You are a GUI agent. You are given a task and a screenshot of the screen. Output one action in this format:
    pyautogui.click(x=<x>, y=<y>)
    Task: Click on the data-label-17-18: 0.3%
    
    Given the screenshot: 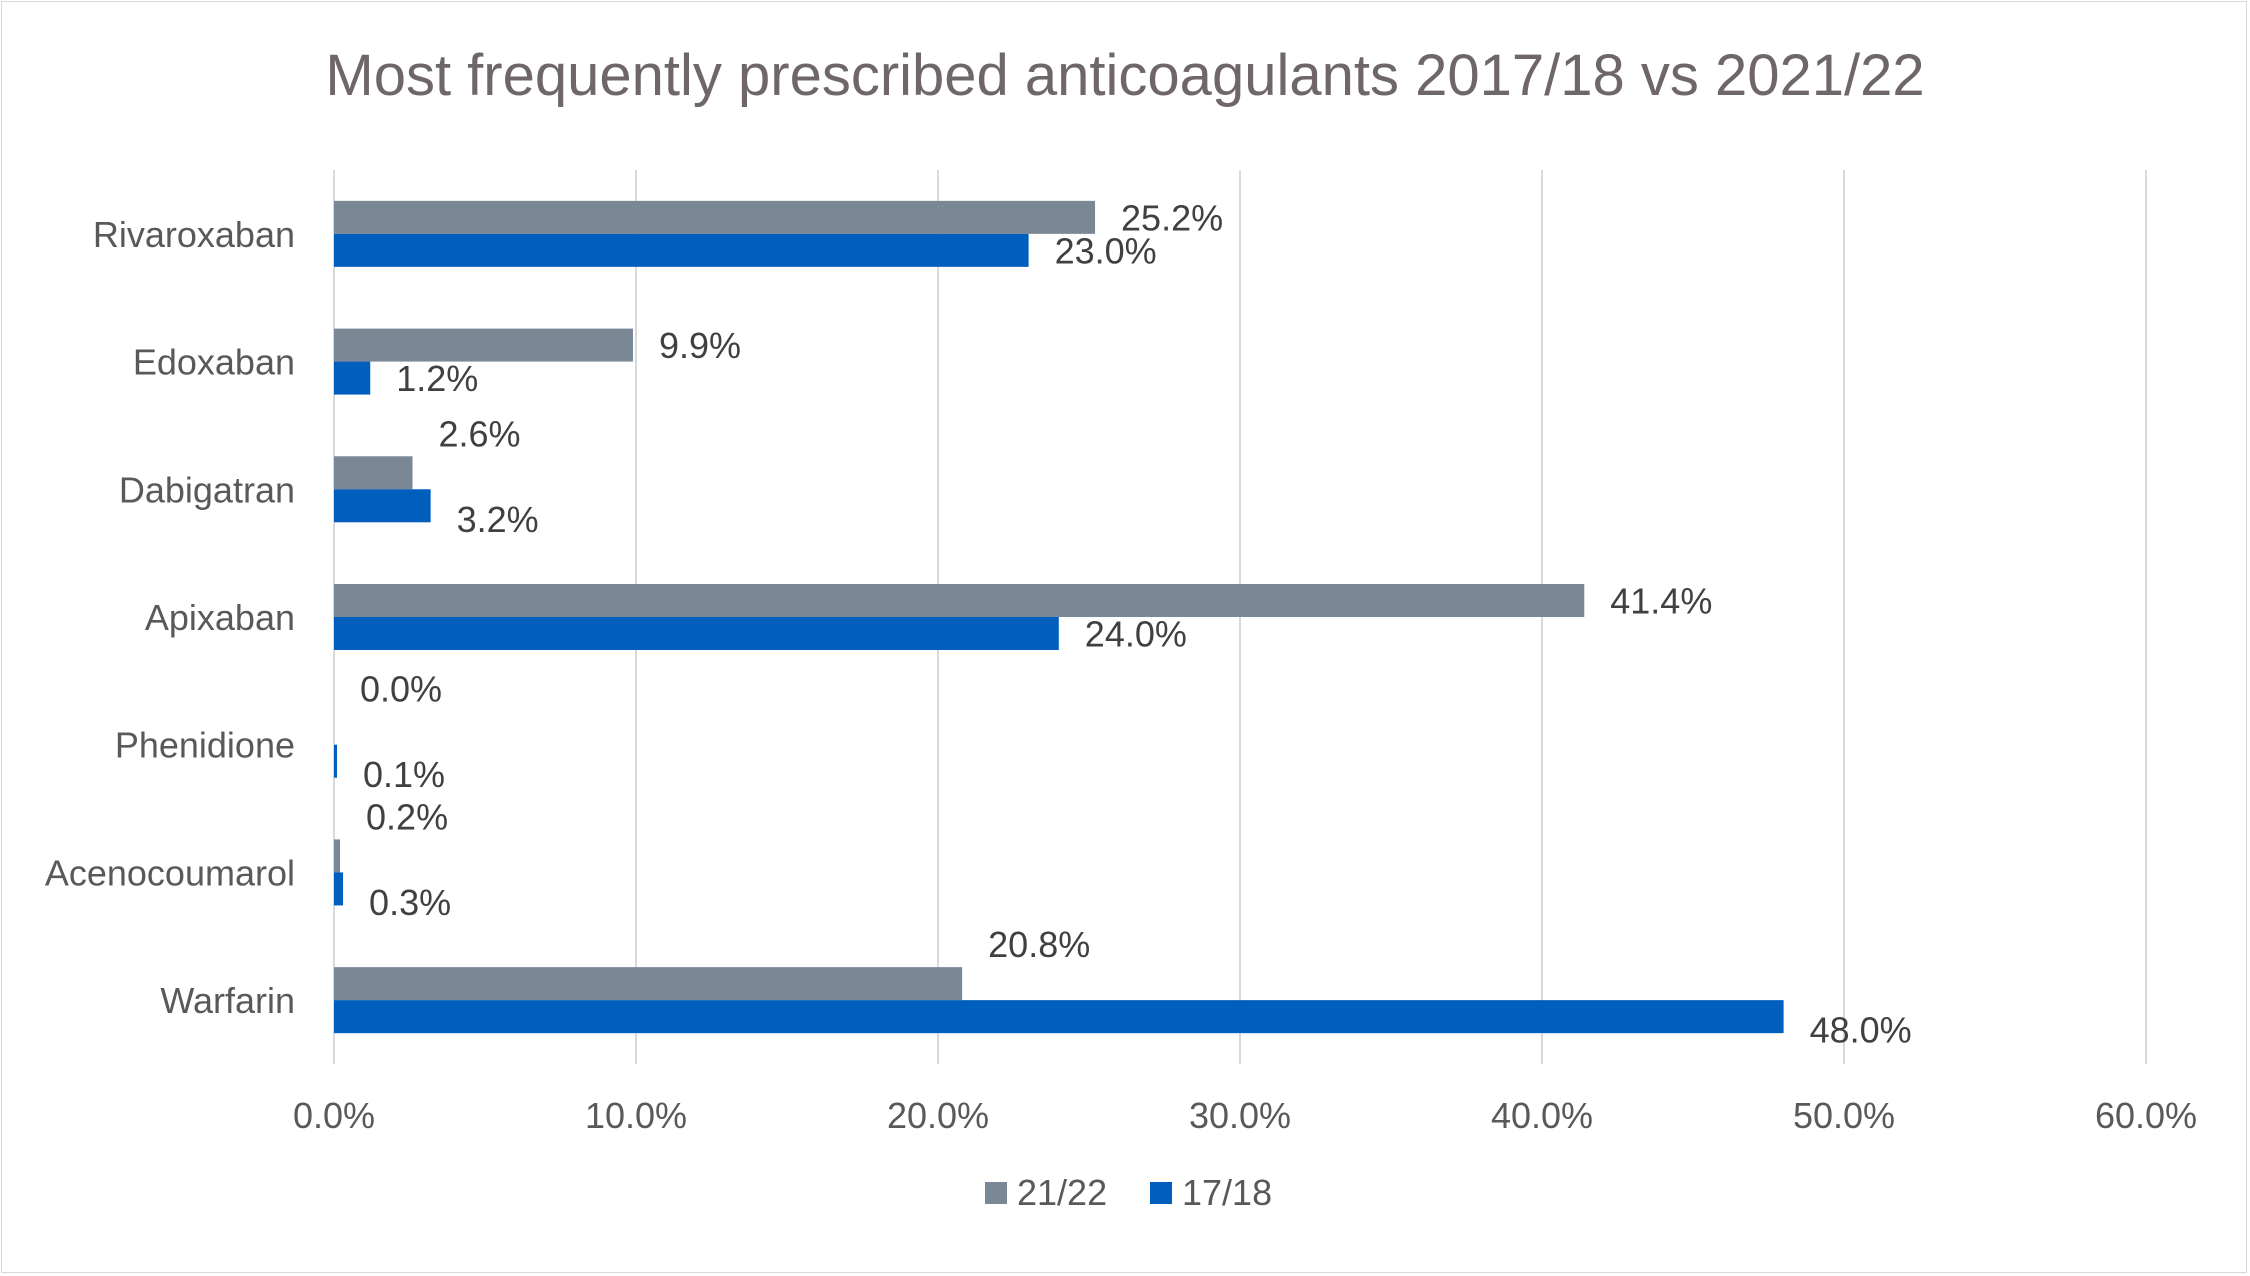 What is the action you would take?
    pyautogui.click(x=410, y=902)
    